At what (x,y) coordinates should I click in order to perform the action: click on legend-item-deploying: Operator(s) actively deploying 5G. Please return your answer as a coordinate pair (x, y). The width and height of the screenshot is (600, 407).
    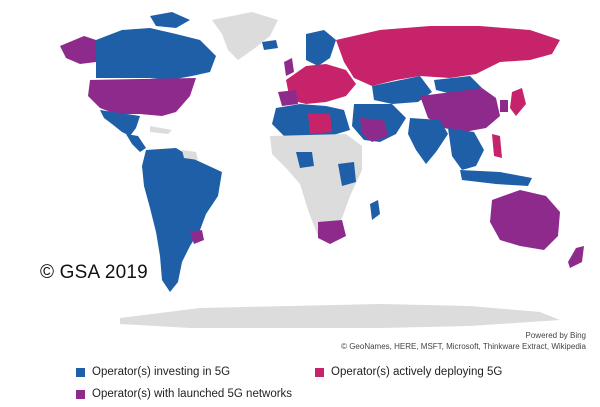
    Looking at the image, I should click on (408, 372).